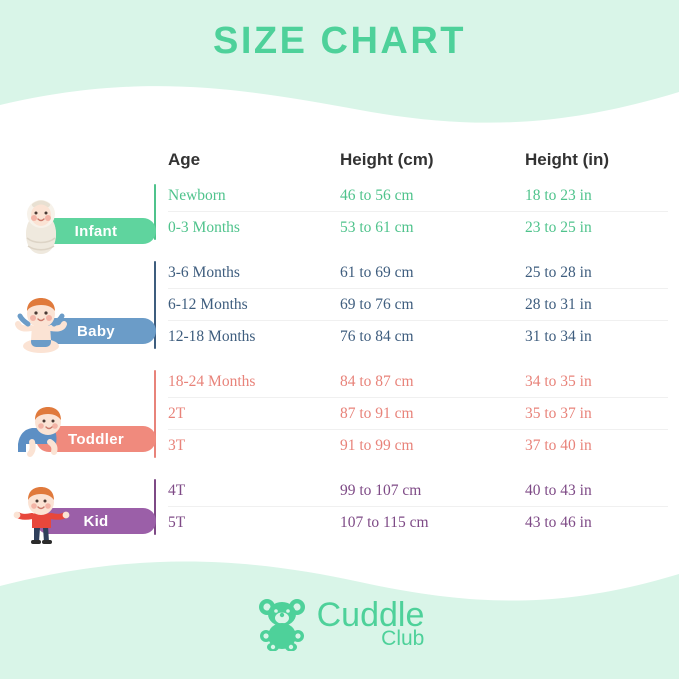 The height and width of the screenshot is (684, 679). I want to click on brand-logo: Cuddle Club, so click(339, 623).